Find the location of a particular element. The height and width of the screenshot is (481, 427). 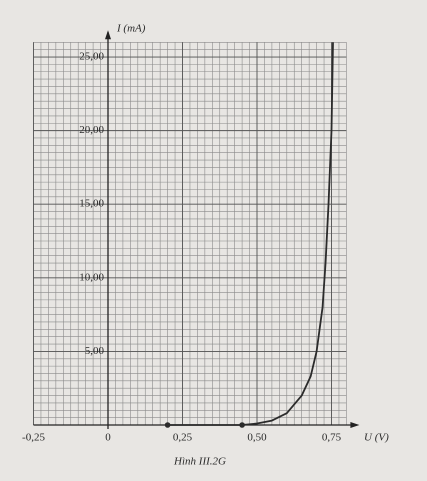

x-tick-label: 0,50 is located at coordinates (257, 438).